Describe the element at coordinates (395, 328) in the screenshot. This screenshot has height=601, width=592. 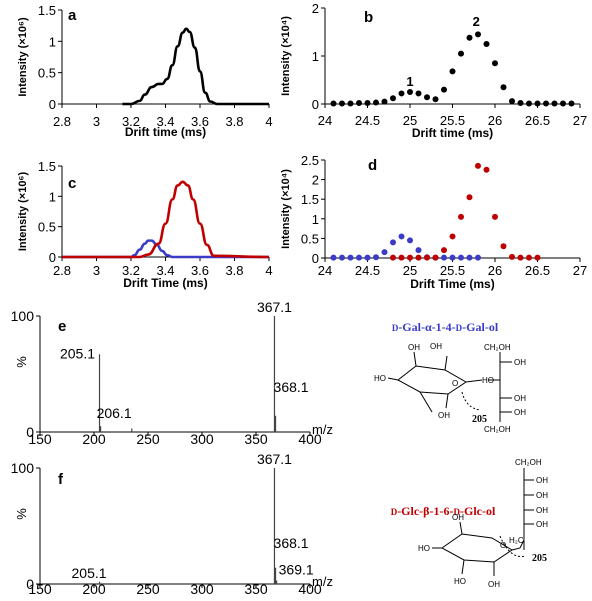
I see `structure-e-name-d1: D` at that location.